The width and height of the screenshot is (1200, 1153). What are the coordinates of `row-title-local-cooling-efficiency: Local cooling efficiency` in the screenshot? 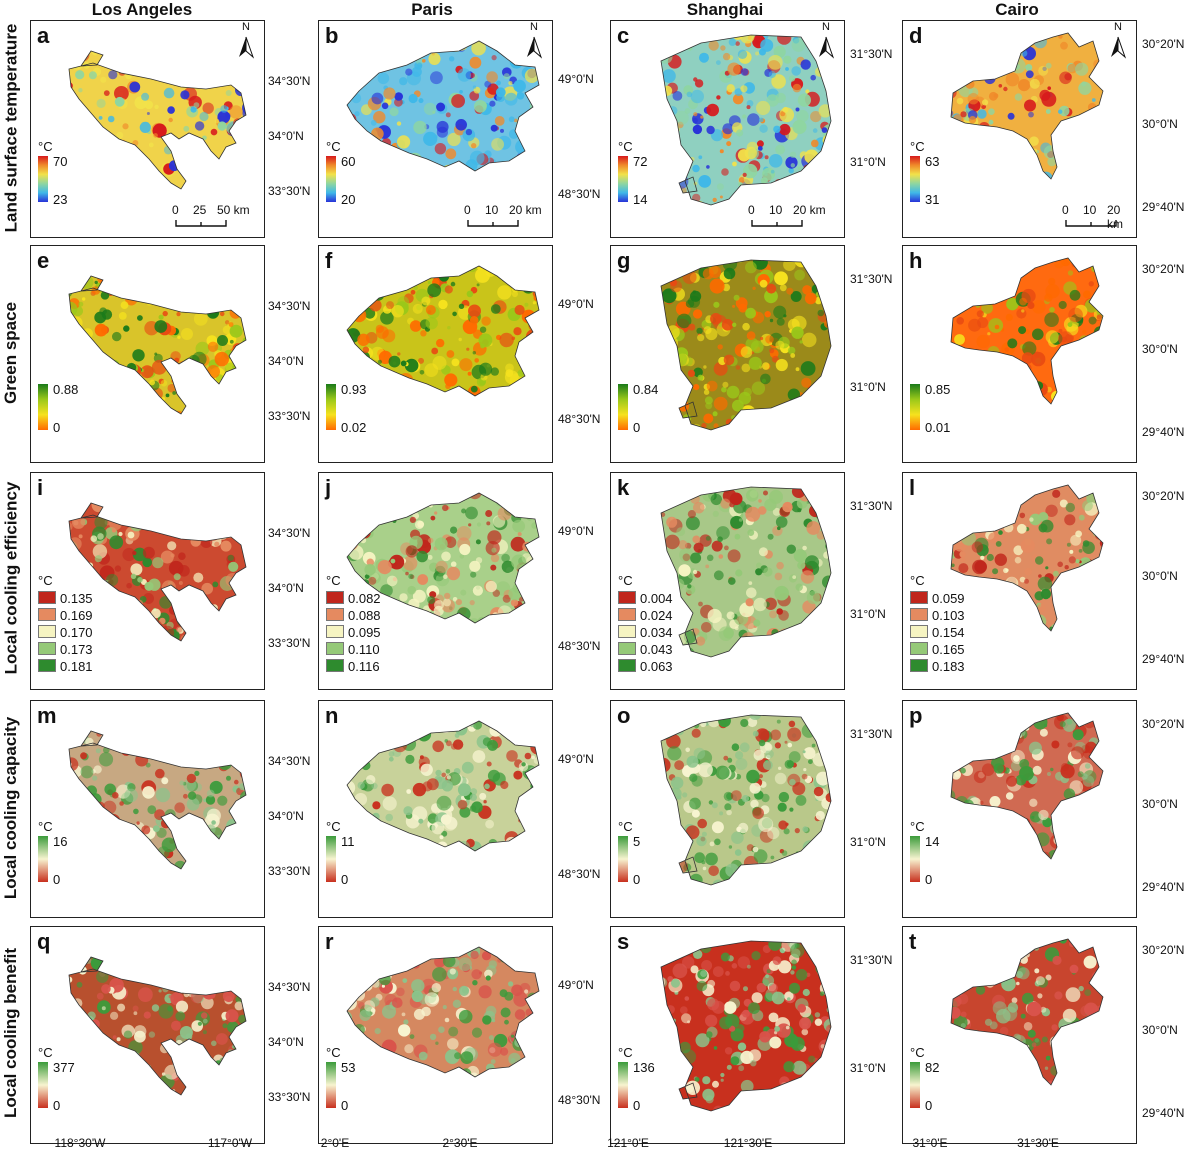 It's located at (10, 577).